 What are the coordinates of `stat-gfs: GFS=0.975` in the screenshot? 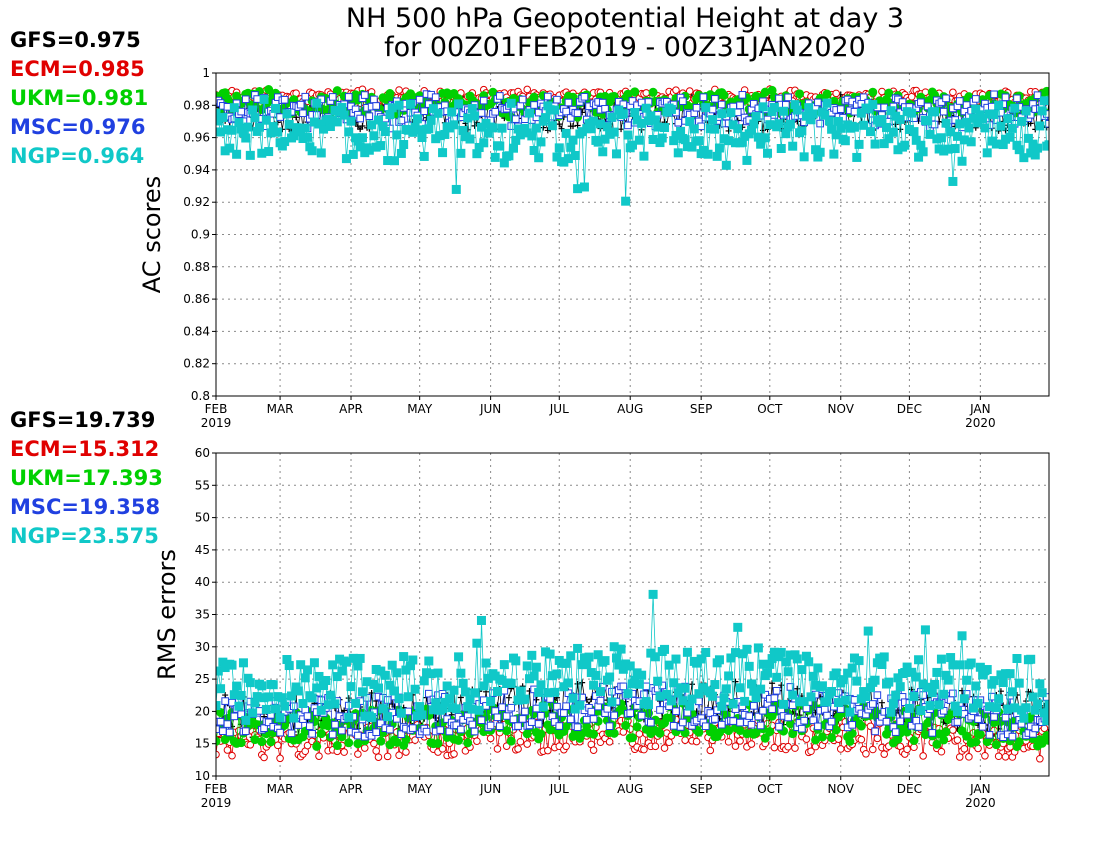 It's located at (75, 40).